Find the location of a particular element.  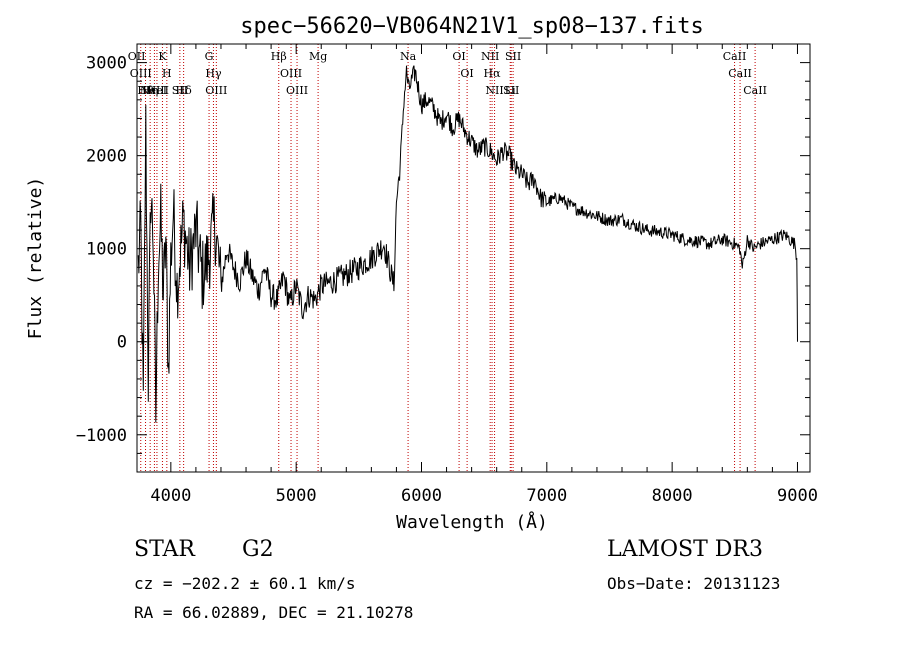

x-tick-label: 7000 is located at coordinates (546, 496).